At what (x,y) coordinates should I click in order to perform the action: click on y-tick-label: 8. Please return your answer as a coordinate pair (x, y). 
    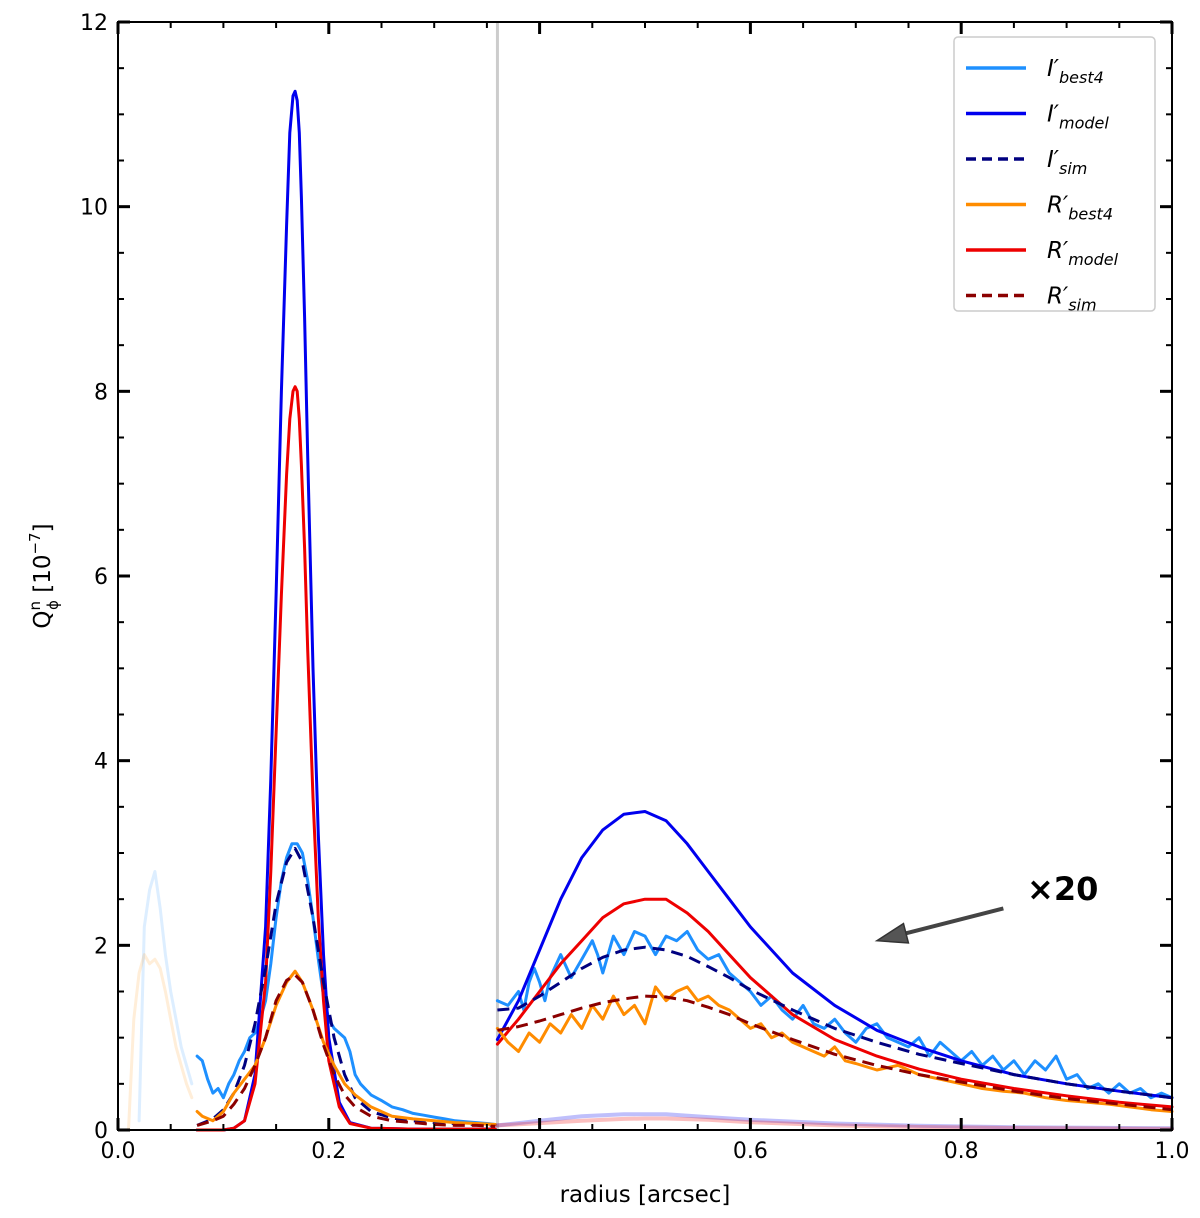
    Looking at the image, I should click on (101, 392).